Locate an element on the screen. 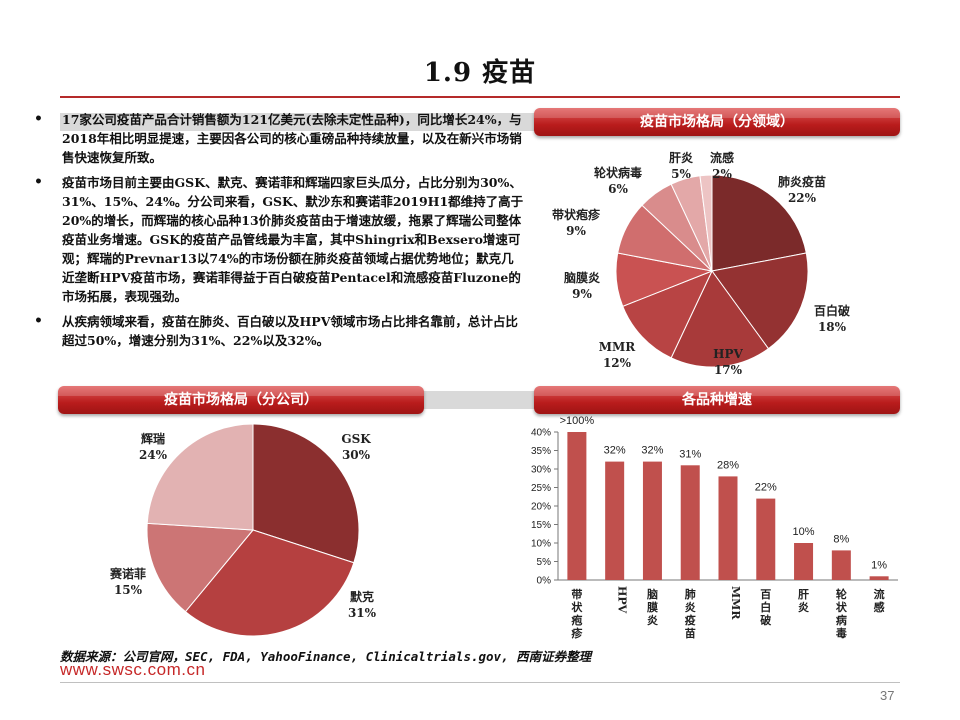 This screenshot has width=960, height=720. x-category-char: 带 is located at coordinates (576, 594).